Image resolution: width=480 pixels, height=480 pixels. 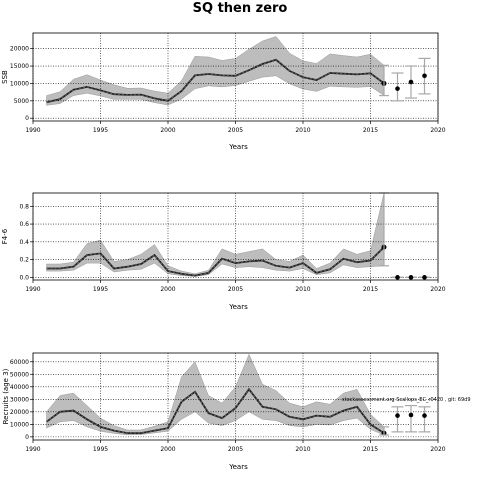 I want to click on figure-title: SQ then zero, so click(x=240, y=8).